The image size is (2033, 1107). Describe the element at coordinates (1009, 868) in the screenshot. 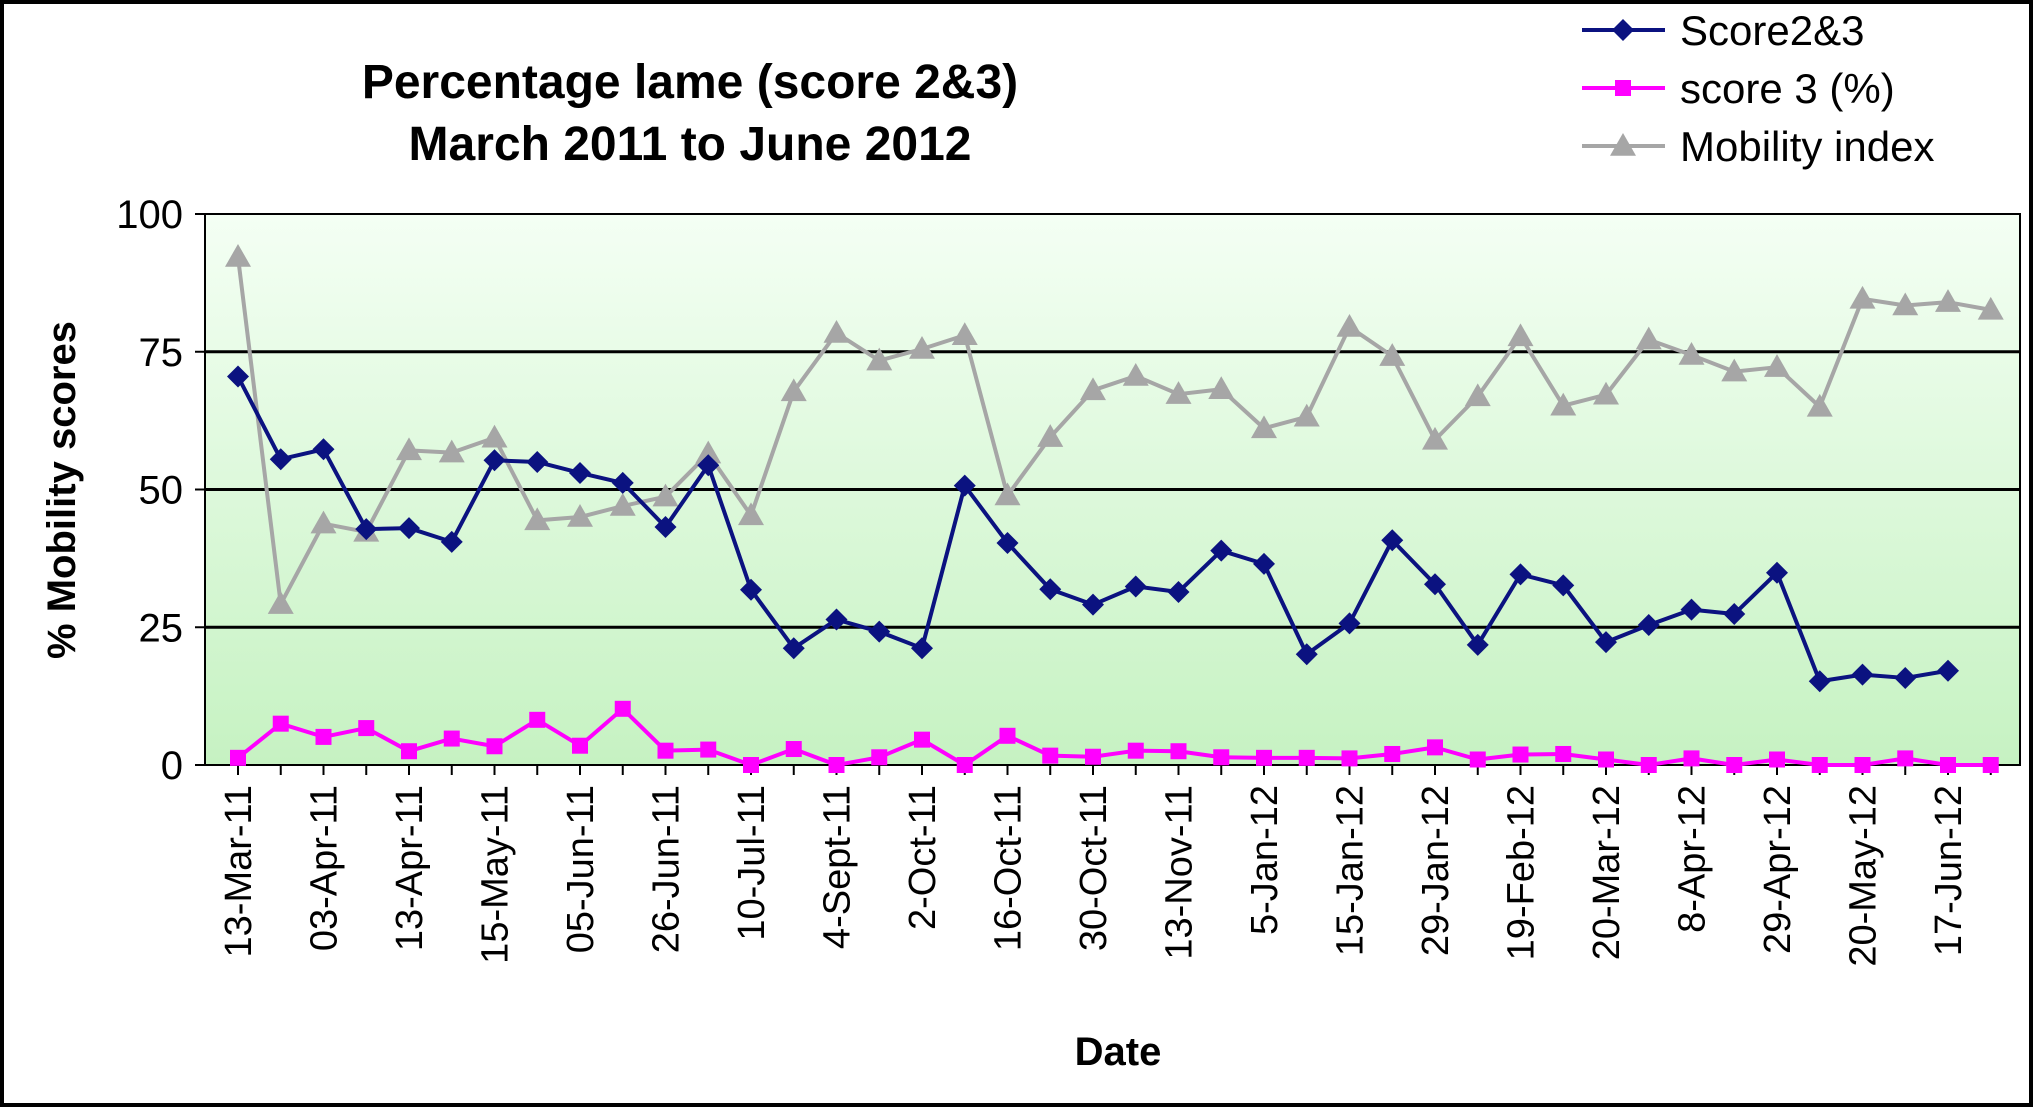

I see `x-tick-label: 16-Oct-11` at that location.